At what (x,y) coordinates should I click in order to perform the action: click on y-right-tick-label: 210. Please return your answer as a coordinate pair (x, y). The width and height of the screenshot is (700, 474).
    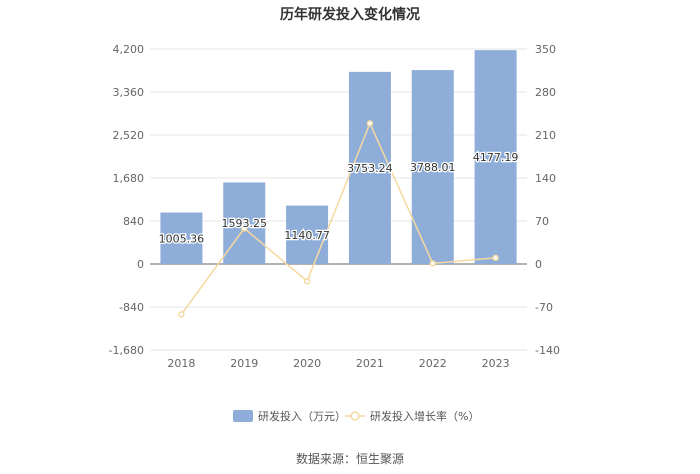
    Looking at the image, I should click on (545, 135).